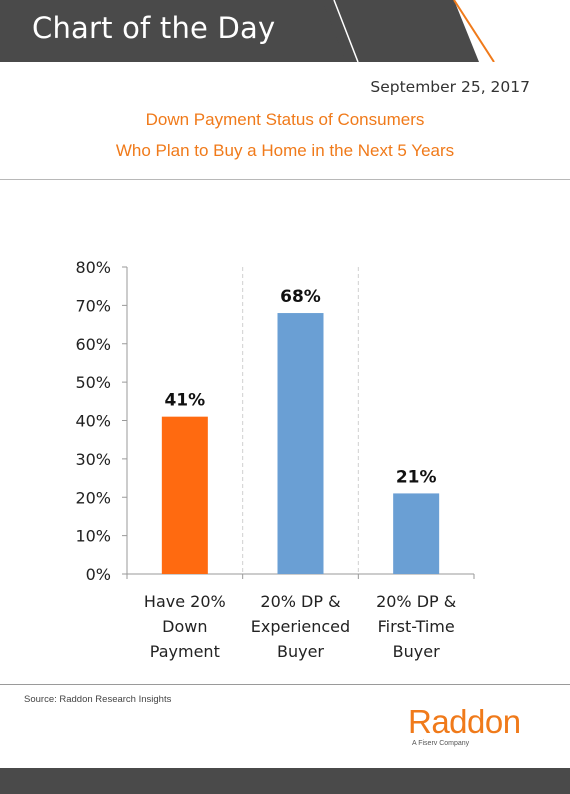  I want to click on top-divider, so click(285, 179).